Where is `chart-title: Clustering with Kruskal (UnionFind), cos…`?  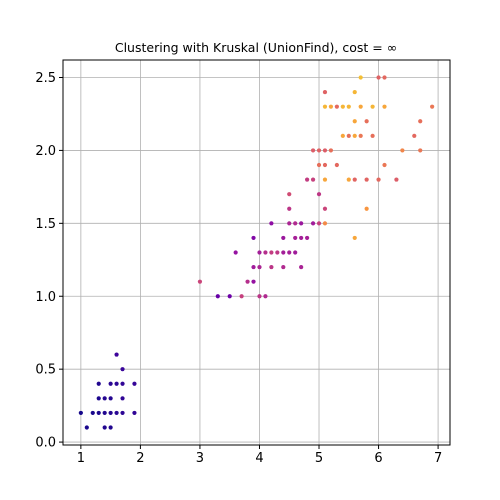 chart-title: Clustering with Kruskal (UnionFind), cos… is located at coordinates (256, 47).